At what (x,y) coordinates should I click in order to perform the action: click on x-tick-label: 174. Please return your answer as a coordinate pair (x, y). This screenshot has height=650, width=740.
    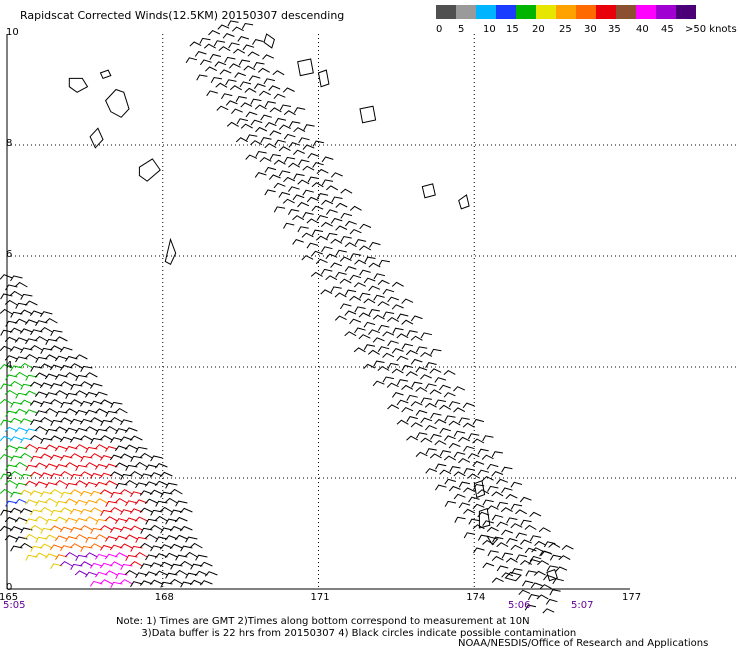
    Looking at the image, I should click on (476, 597).